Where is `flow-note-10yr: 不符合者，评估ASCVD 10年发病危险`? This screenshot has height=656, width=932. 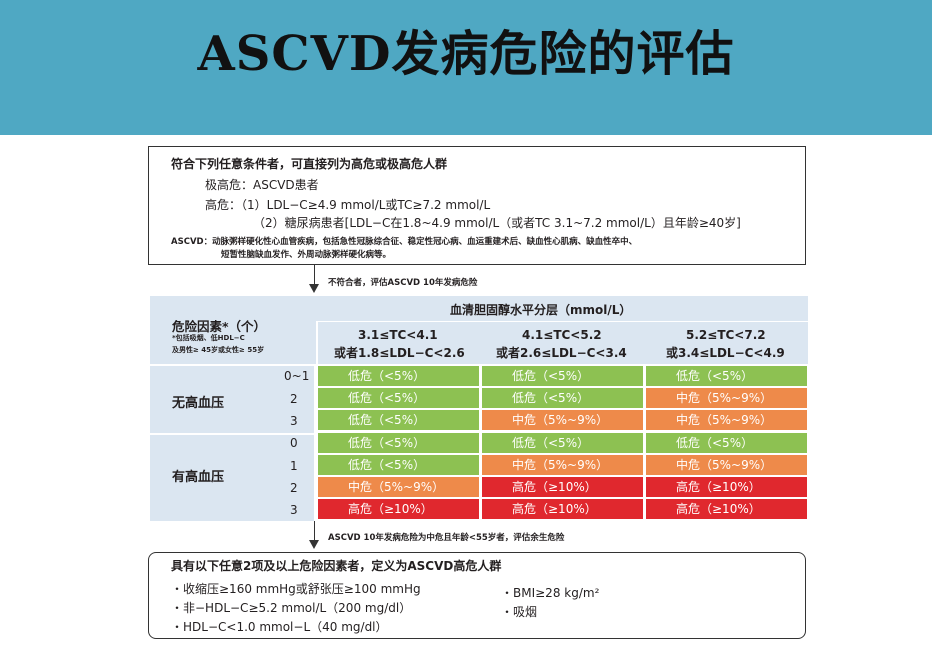 flow-note-10yr: 不符合者，评估ASCVD 10年发病危险 is located at coordinates (403, 283).